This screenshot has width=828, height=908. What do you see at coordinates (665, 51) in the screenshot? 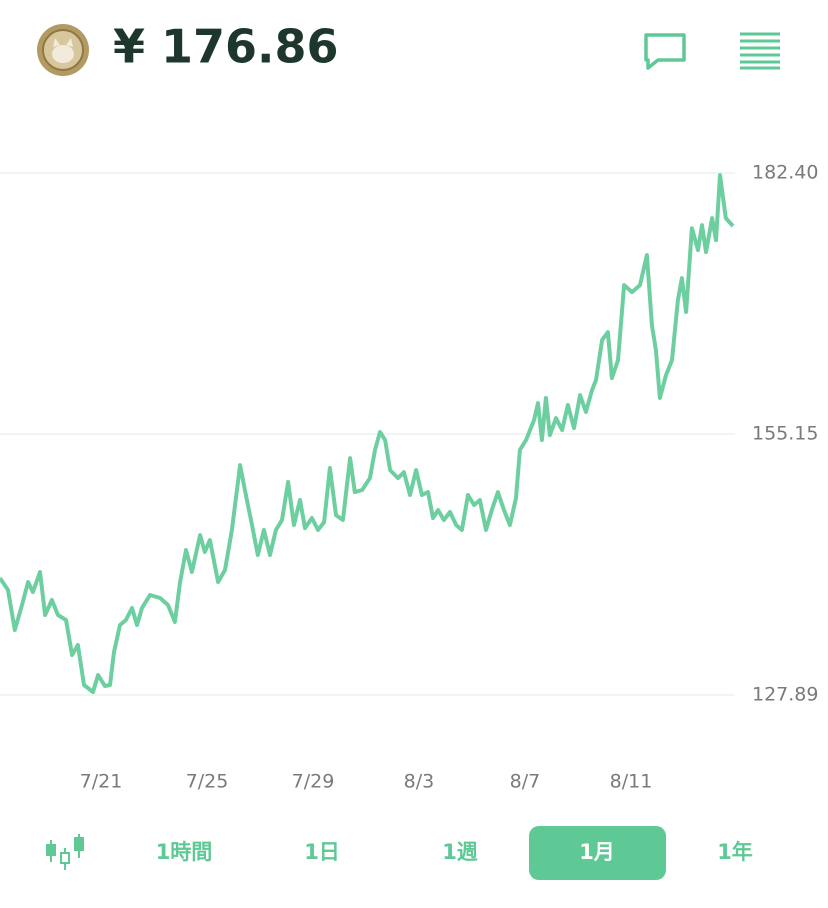
I see `chat-button` at bounding box center [665, 51].